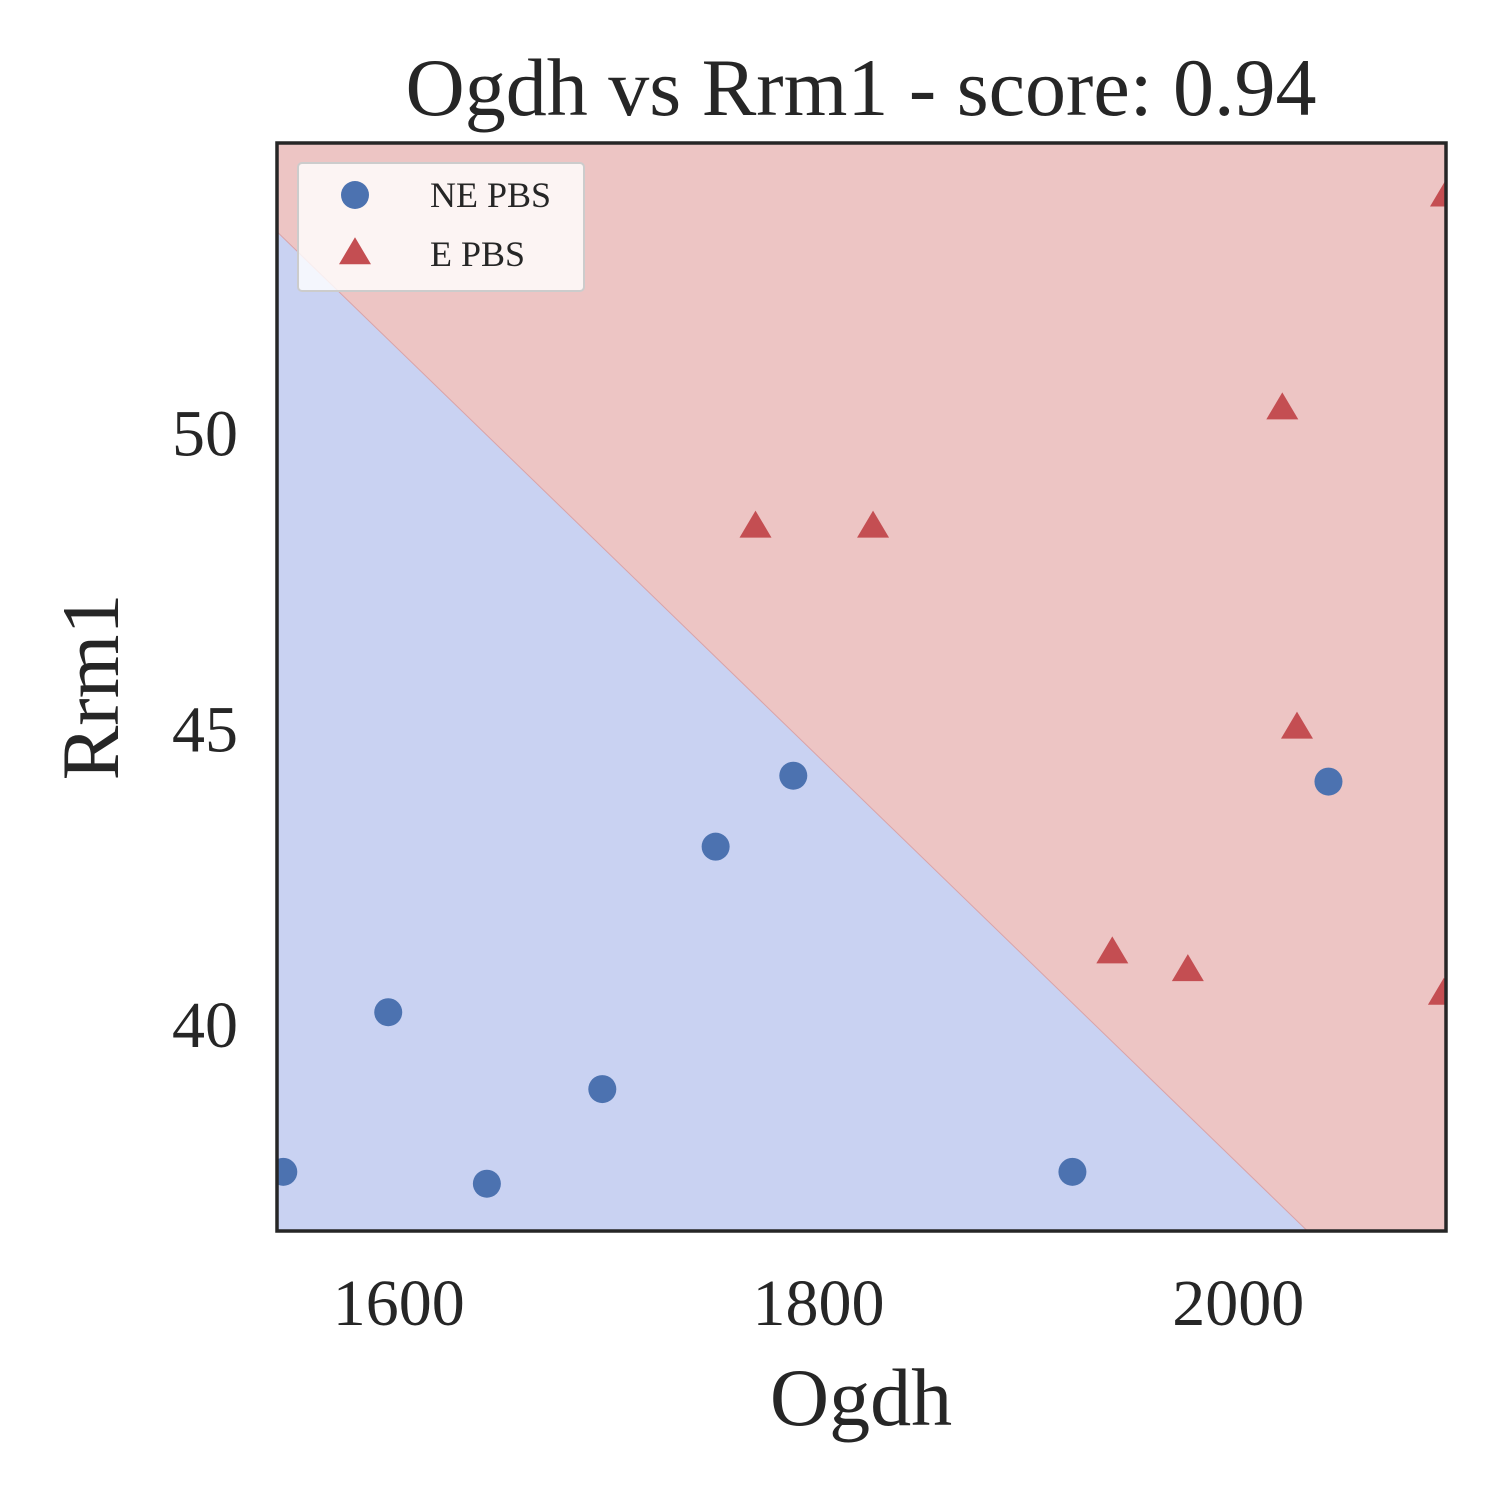 The height and width of the screenshot is (1505, 1500). What do you see at coordinates (355, 251) in the screenshot?
I see `legend-marker-e-pbs` at bounding box center [355, 251].